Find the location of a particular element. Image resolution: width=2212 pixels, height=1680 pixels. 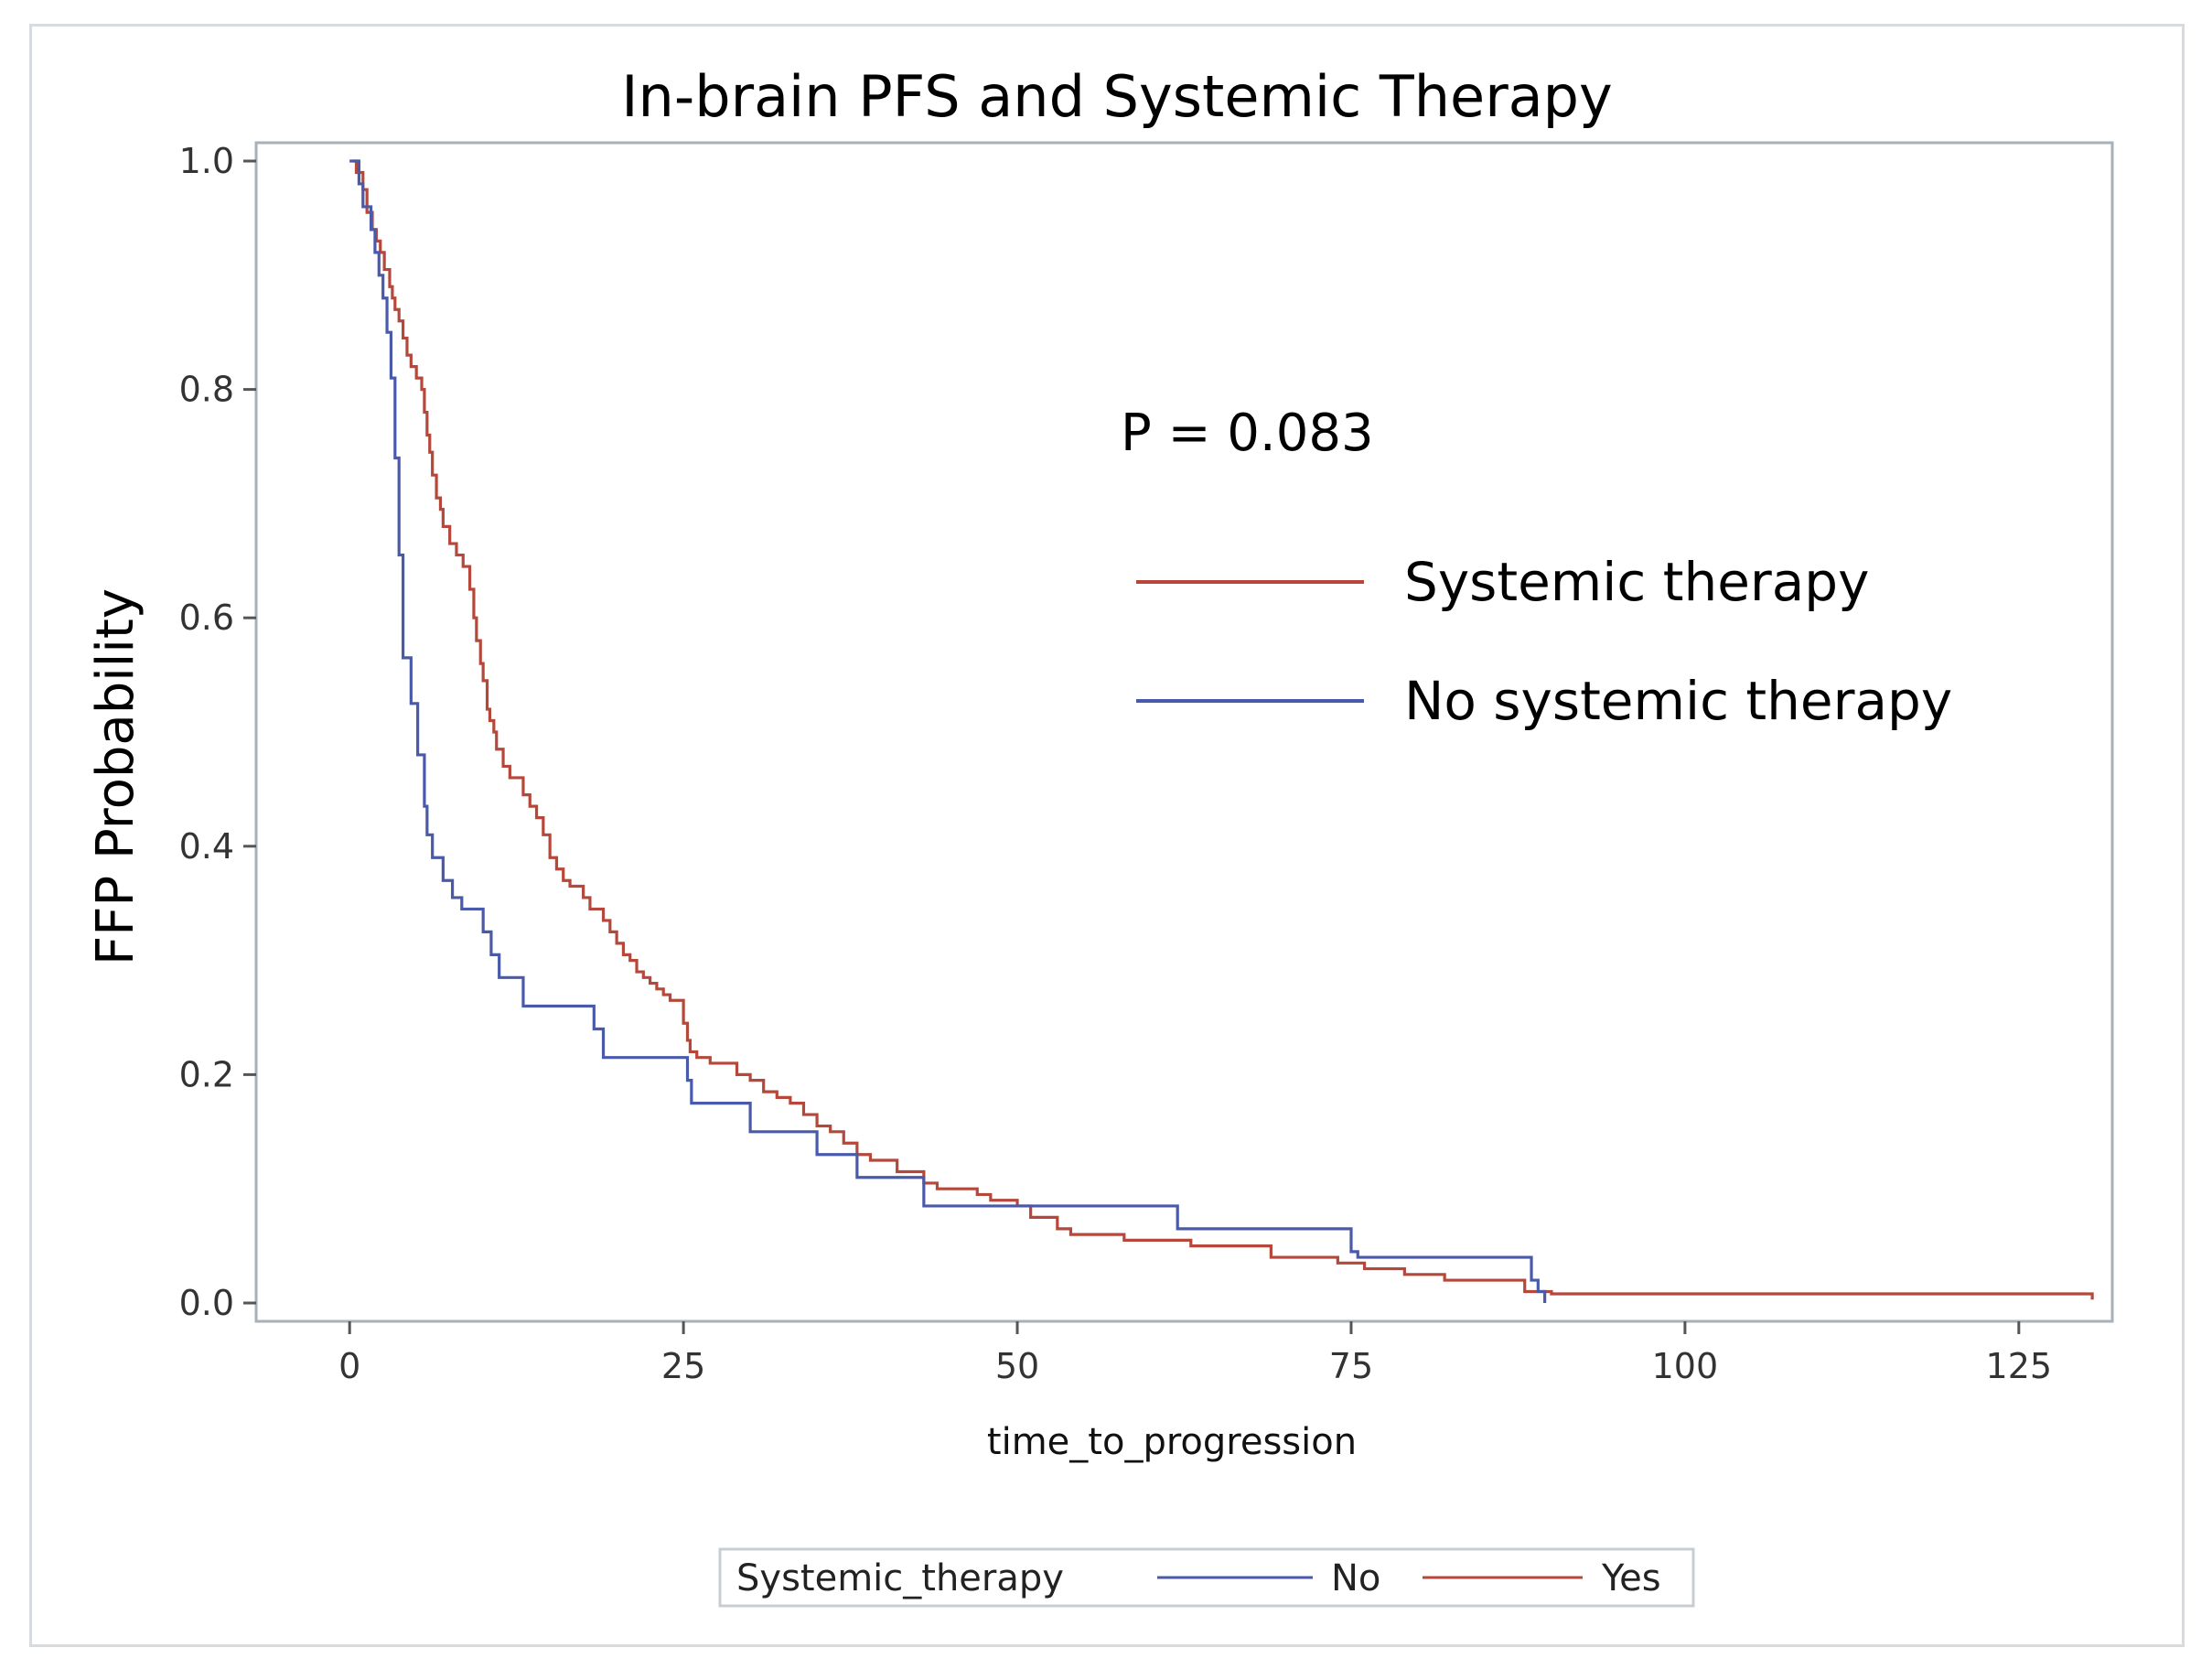

y-tick-label: 0.2 is located at coordinates (206, 1074).